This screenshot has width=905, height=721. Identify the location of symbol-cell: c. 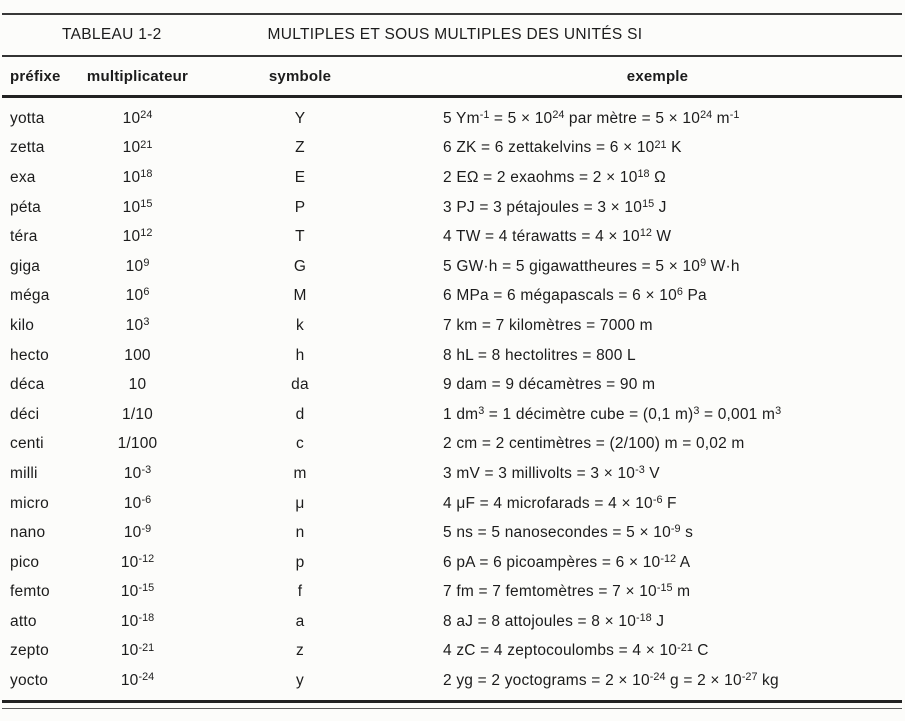
(300, 444).